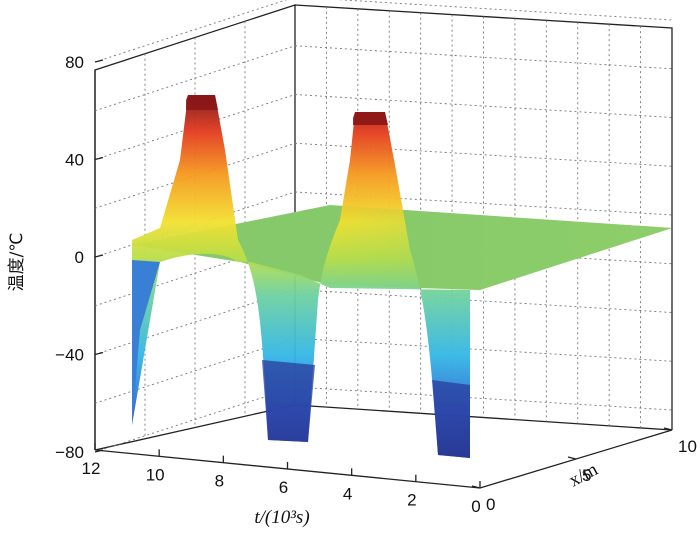 The height and width of the screenshot is (534, 700). What do you see at coordinates (490, 504) in the screenshot?
I see `x-tick-label: 0` at bounding box center [490, 504].